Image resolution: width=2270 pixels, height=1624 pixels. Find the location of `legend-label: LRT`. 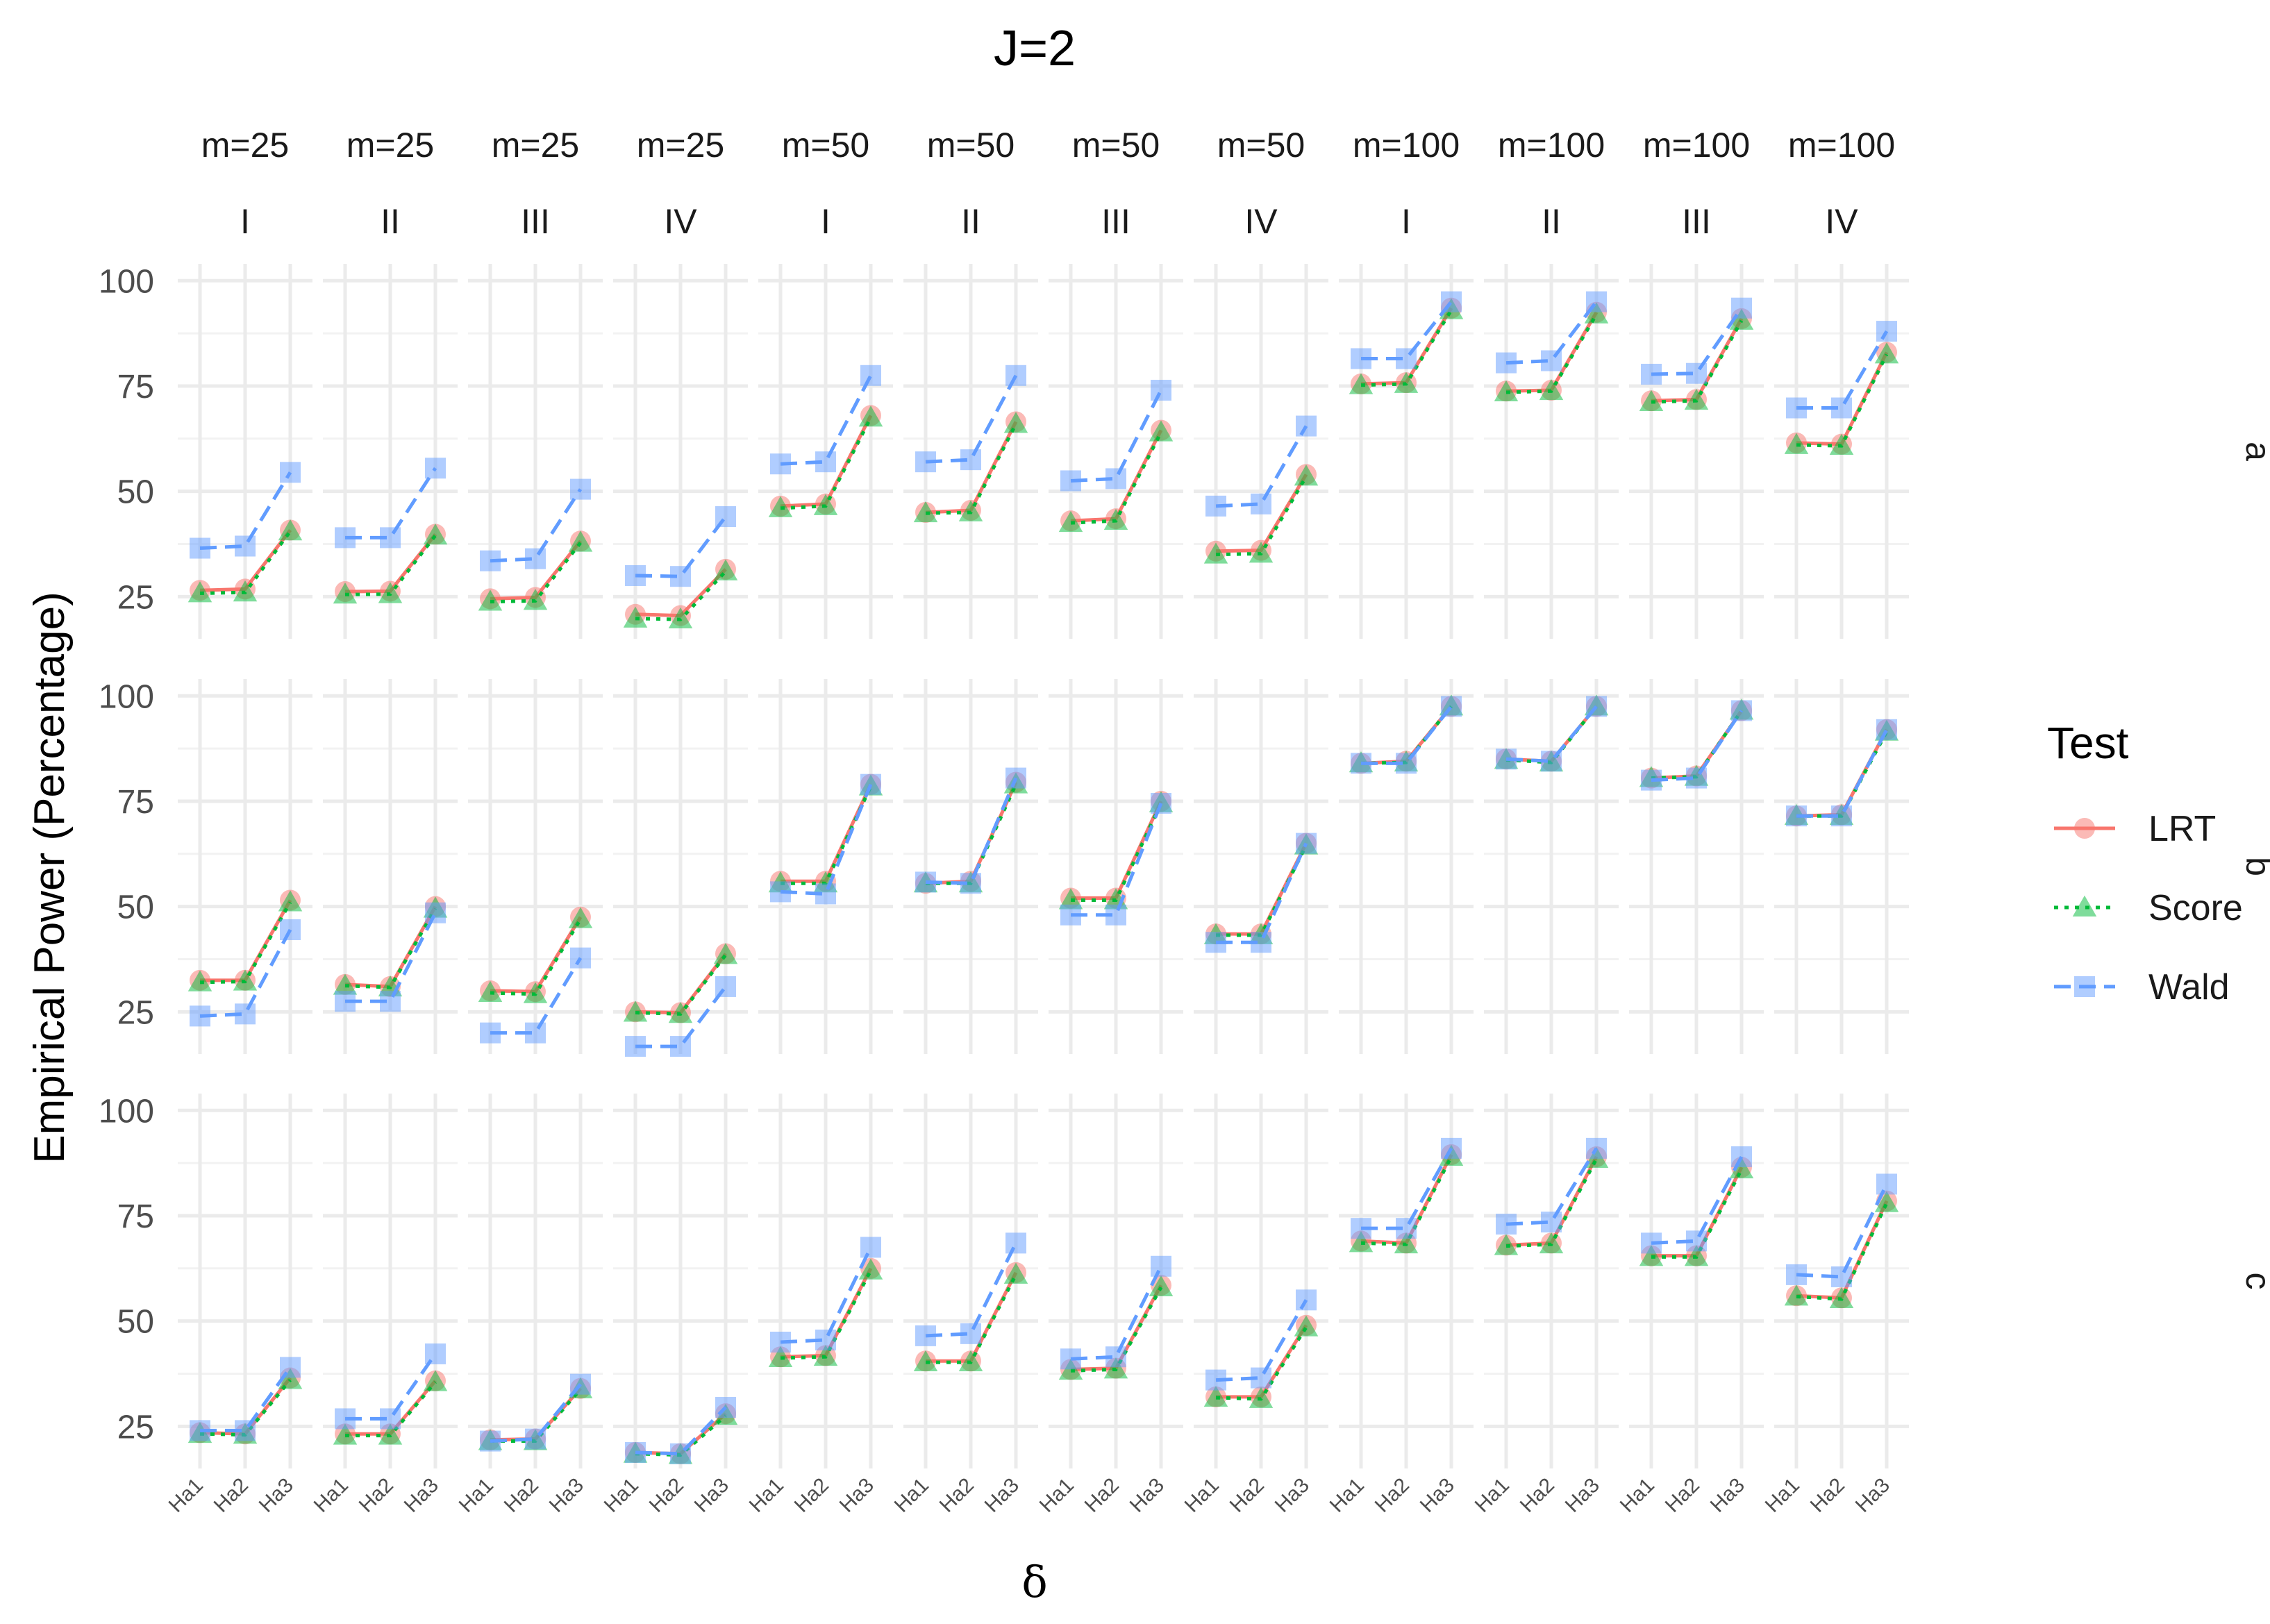

legend-label: LRT is located at coordinates (2182, 829).